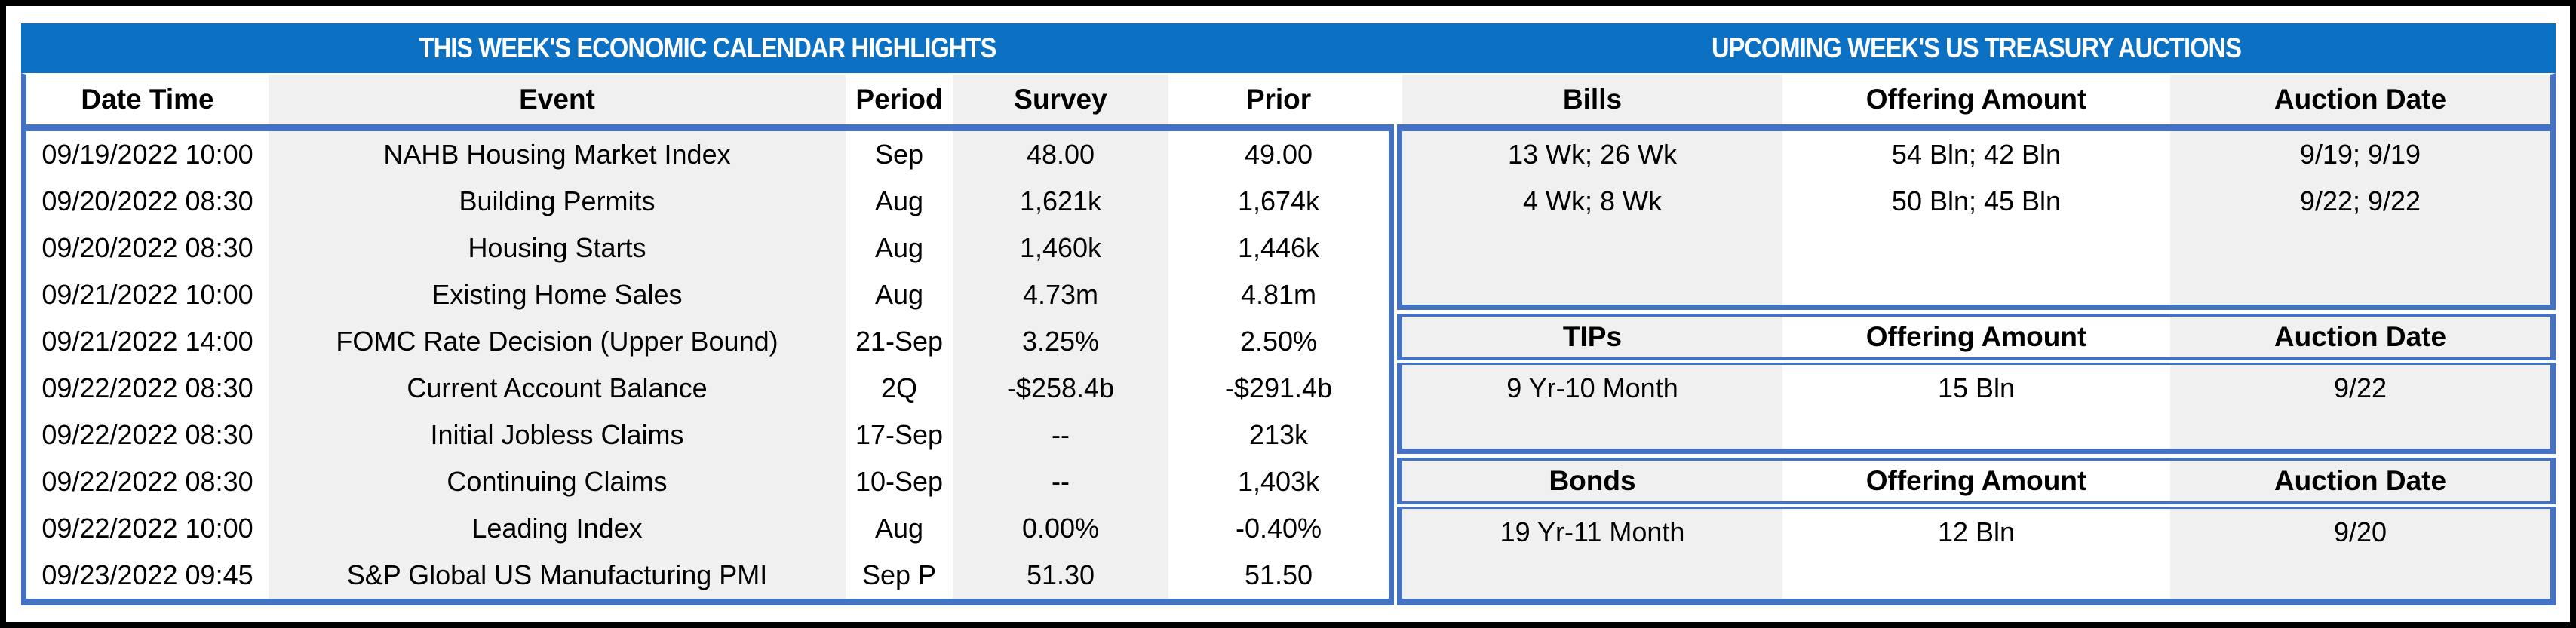 The width and height of the screenshot is (2576, 628). I want to click on auction-cell-security: 9 Yr-10 Month, so click(1592, 388).